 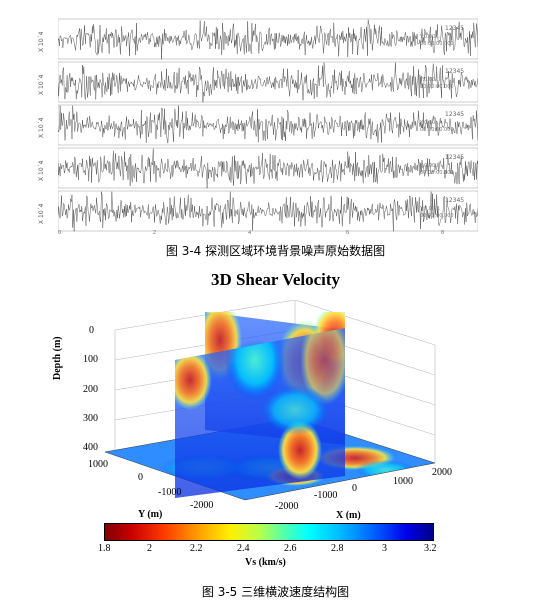 What do you see at coordinates (150, 514) in the screenshot?
I see `y-axis-label: Y (m)` at bounding box center [150, 514].